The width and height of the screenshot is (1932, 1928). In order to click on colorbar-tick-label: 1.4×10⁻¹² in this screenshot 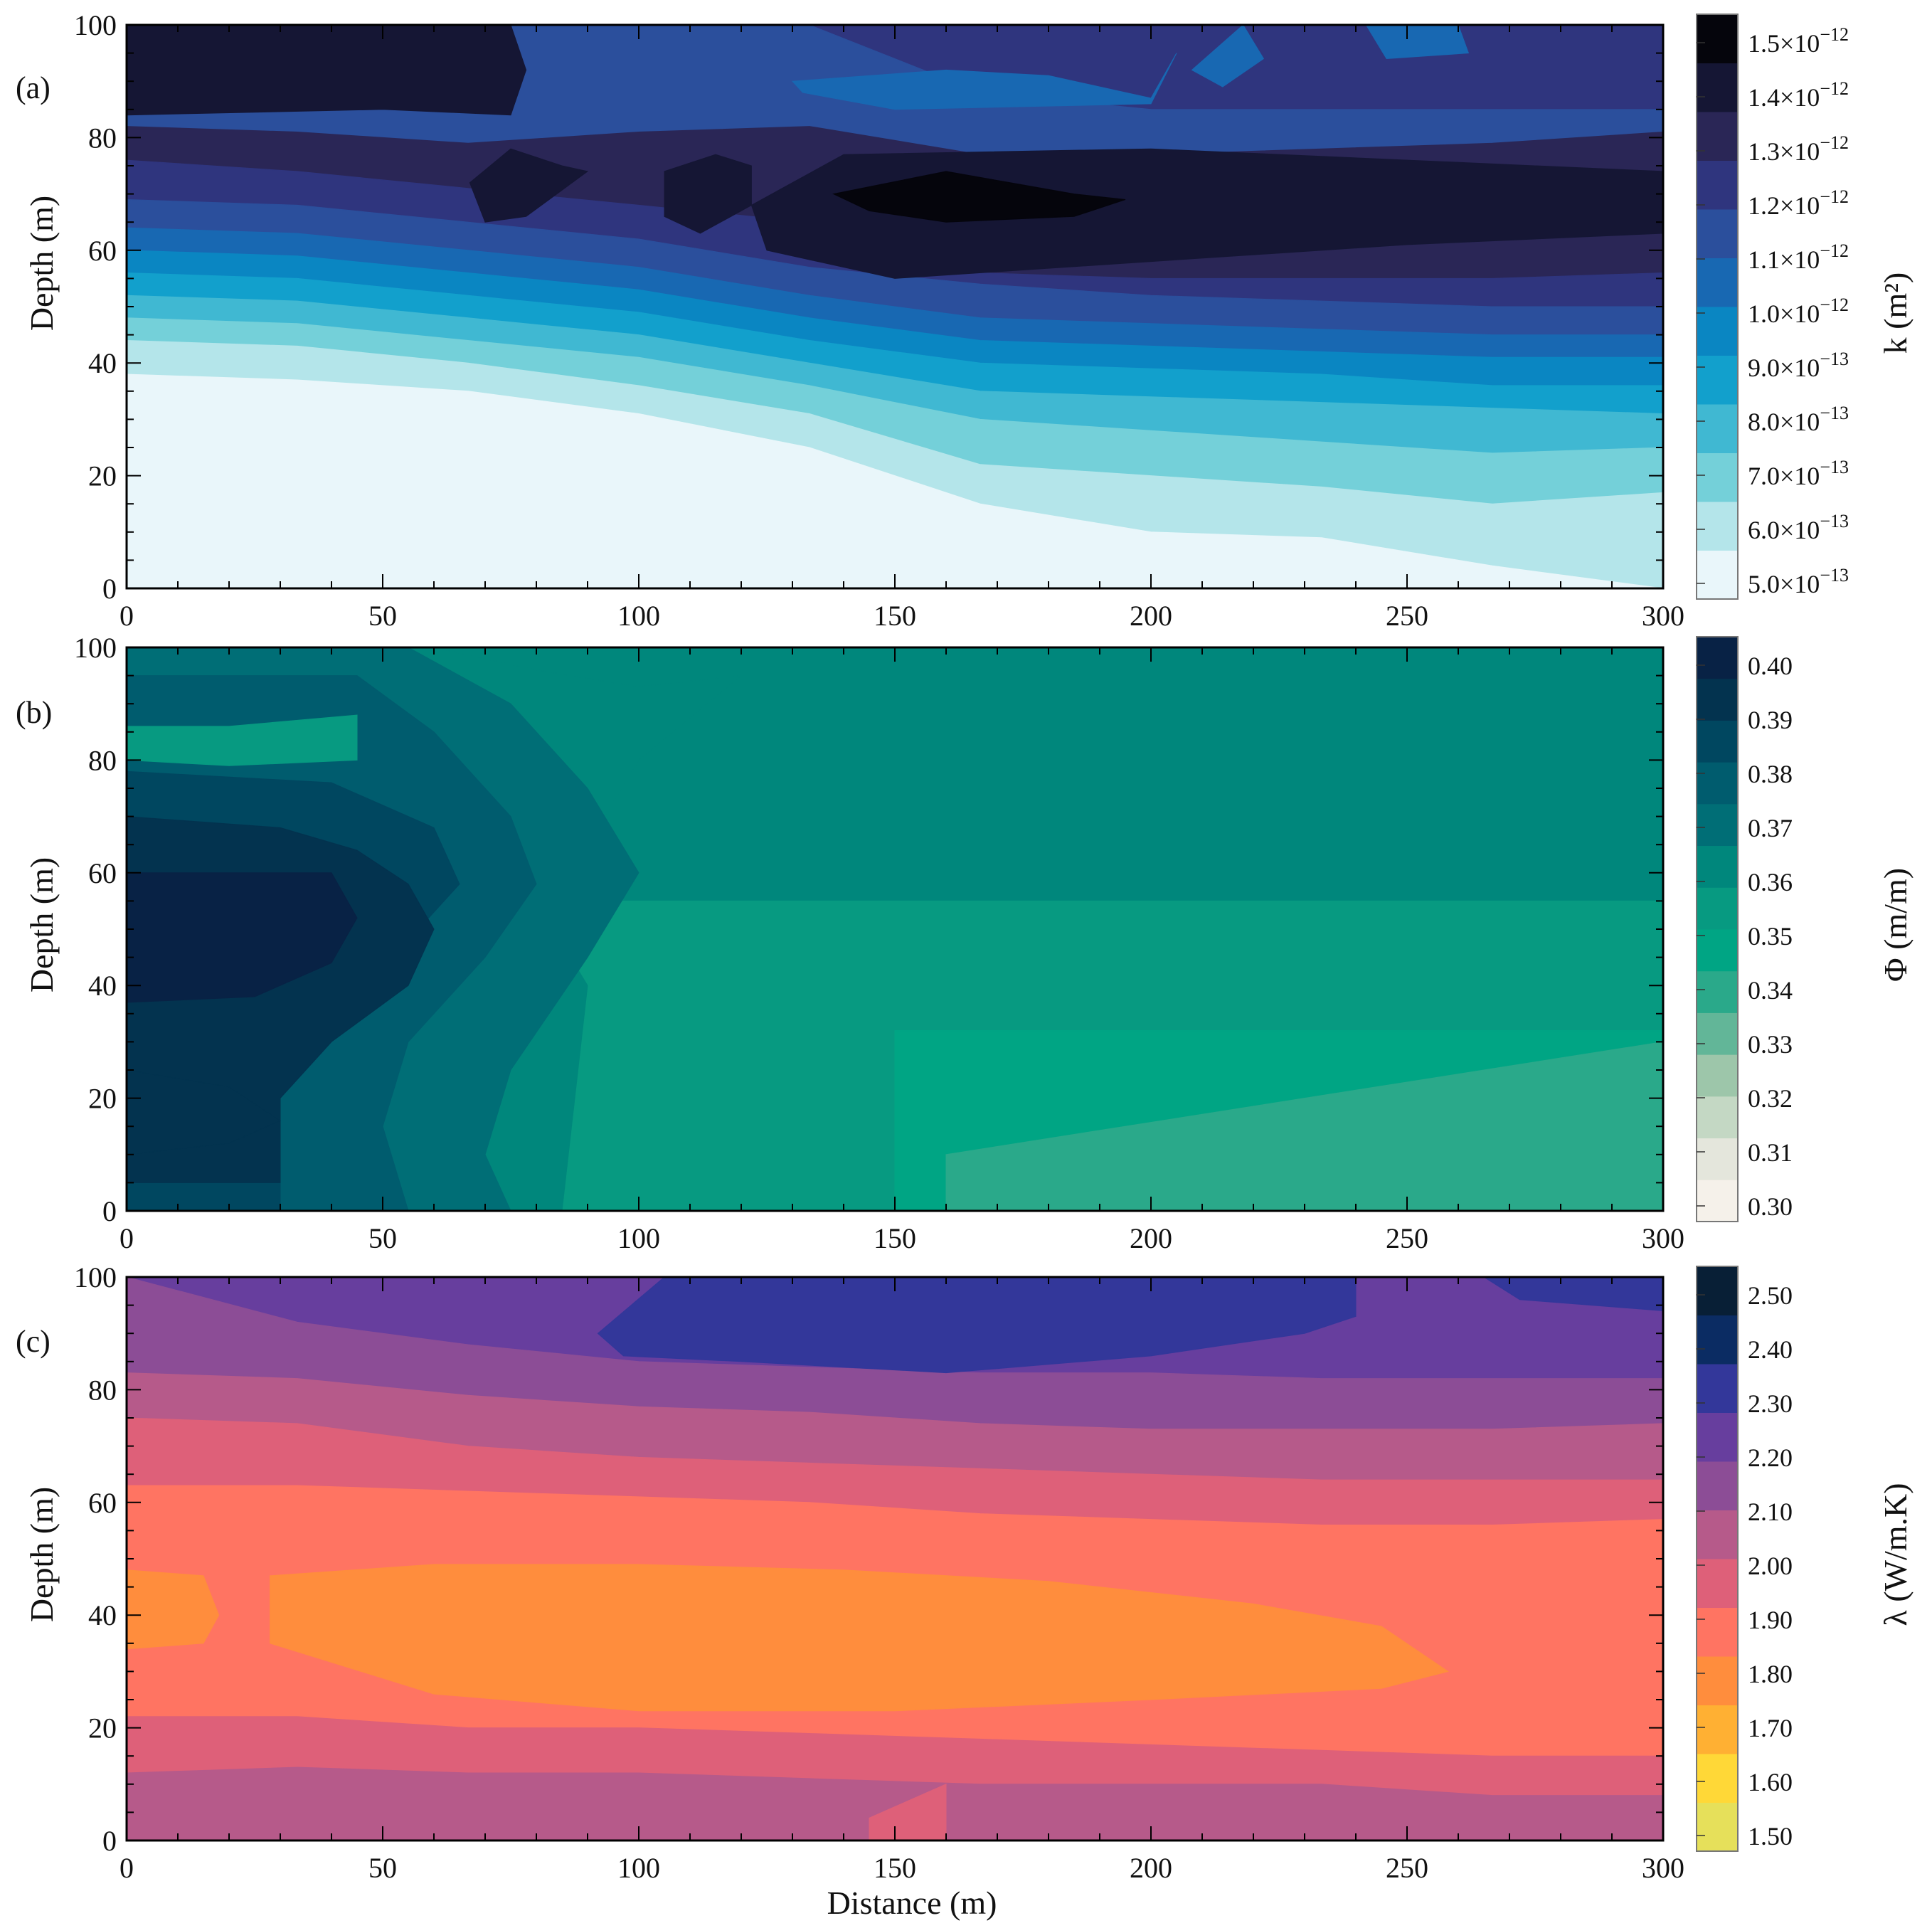, I will do `click(1799, 95)`.